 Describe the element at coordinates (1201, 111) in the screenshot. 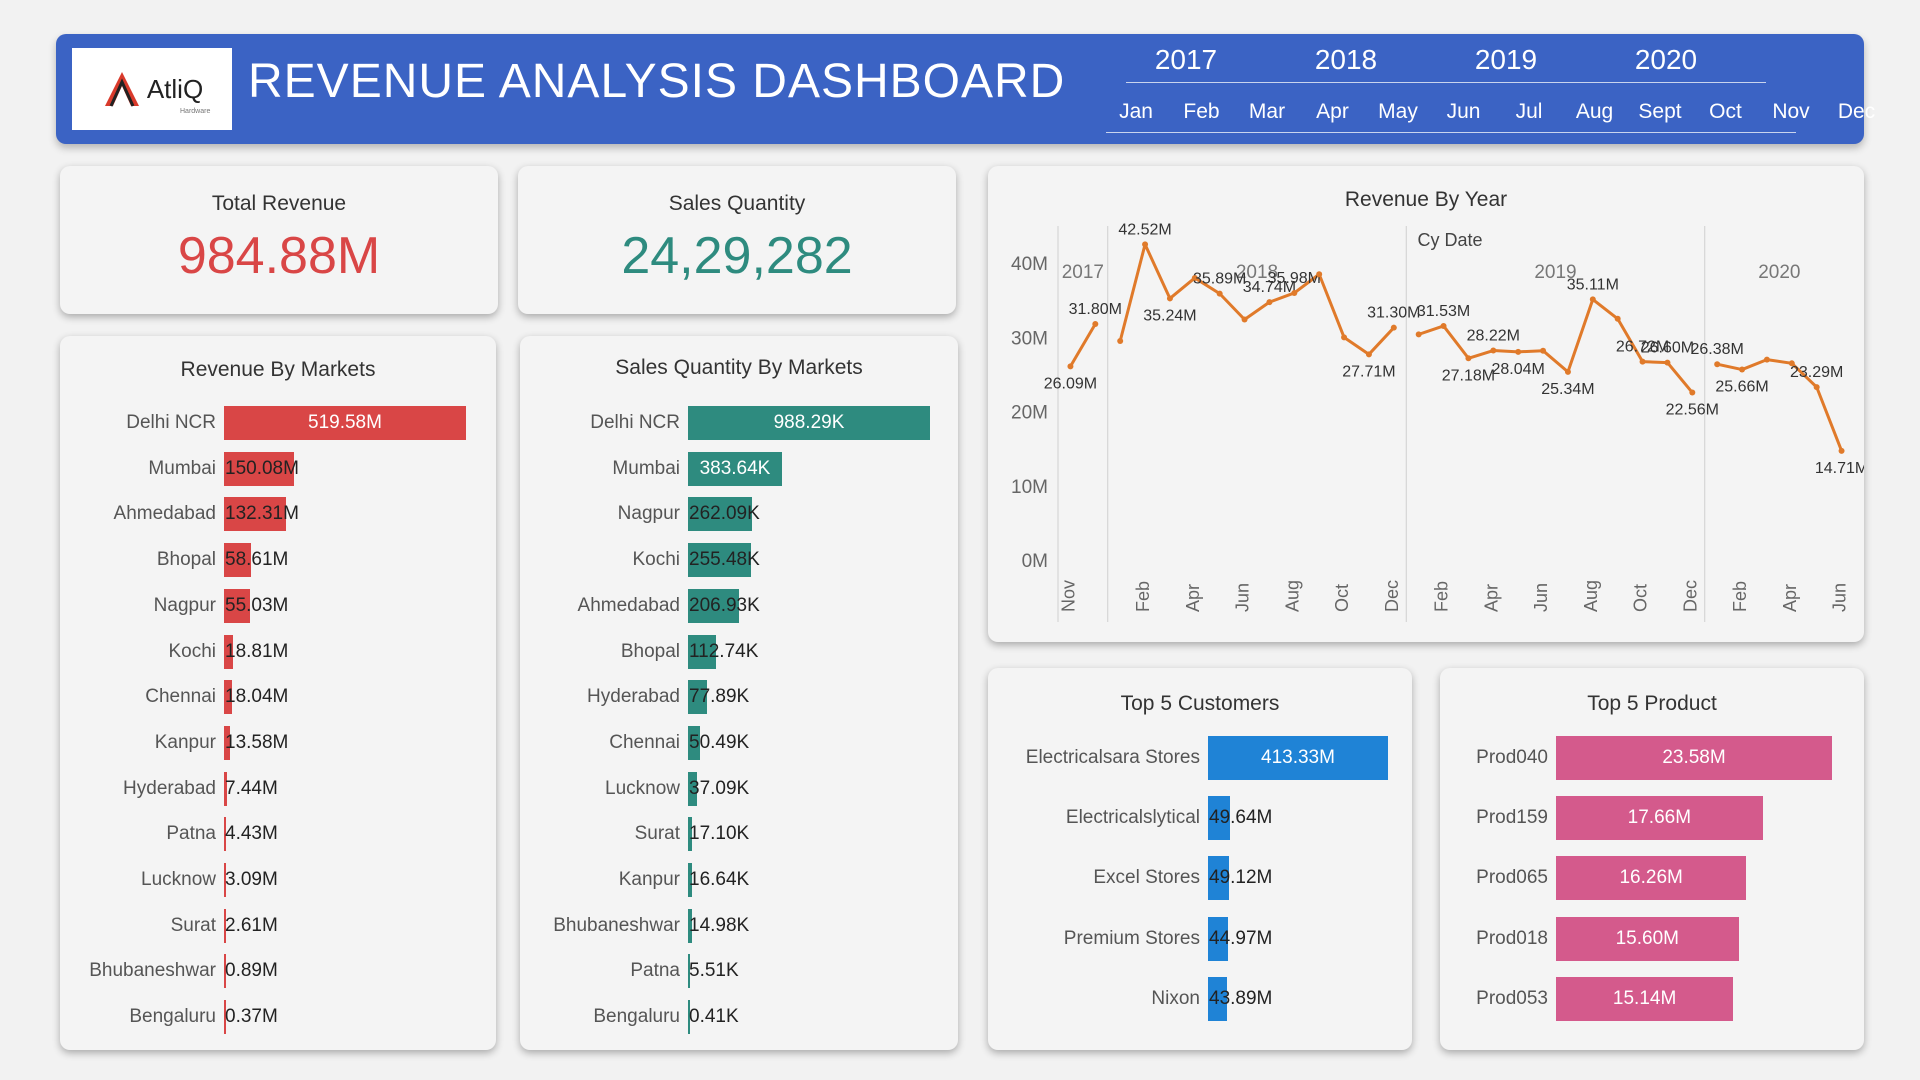

I see `month-option-feb: Feb` at that location.